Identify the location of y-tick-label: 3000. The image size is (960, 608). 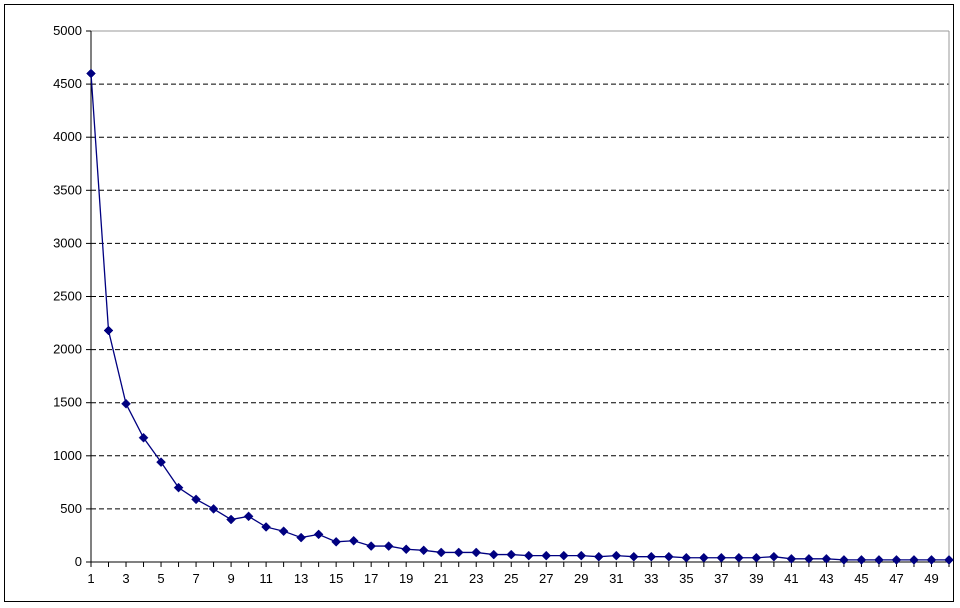
(67, 242).